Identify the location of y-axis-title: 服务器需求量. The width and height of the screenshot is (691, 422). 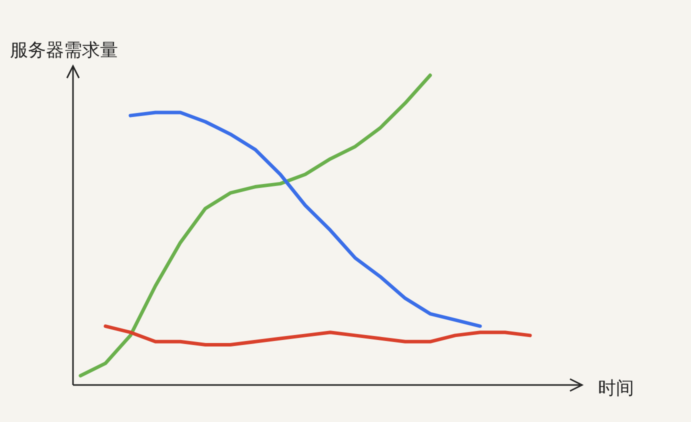
(64, 50).